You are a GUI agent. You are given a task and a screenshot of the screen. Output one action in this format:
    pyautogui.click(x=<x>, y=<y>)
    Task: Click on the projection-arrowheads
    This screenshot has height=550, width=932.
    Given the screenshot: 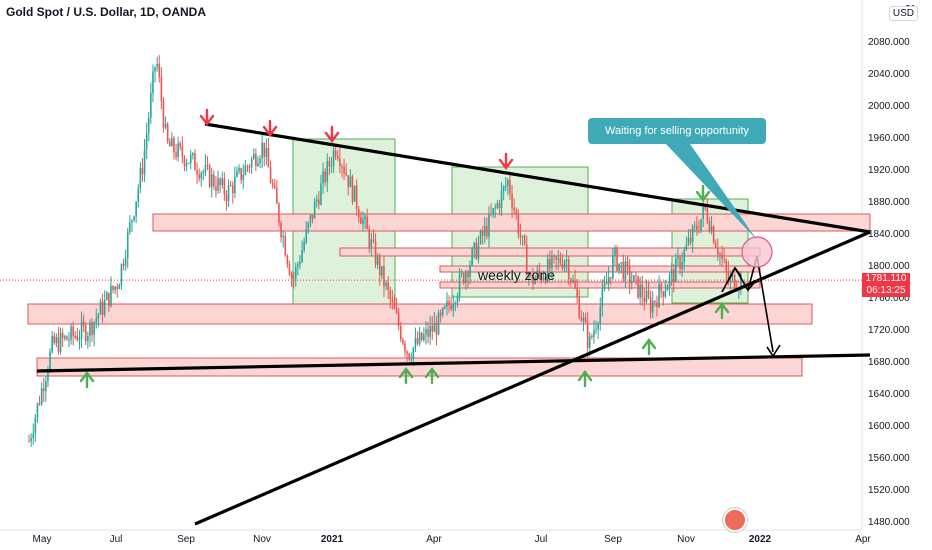 What is the action you would take?
    pyautogui.click(x=755, y=312)
    